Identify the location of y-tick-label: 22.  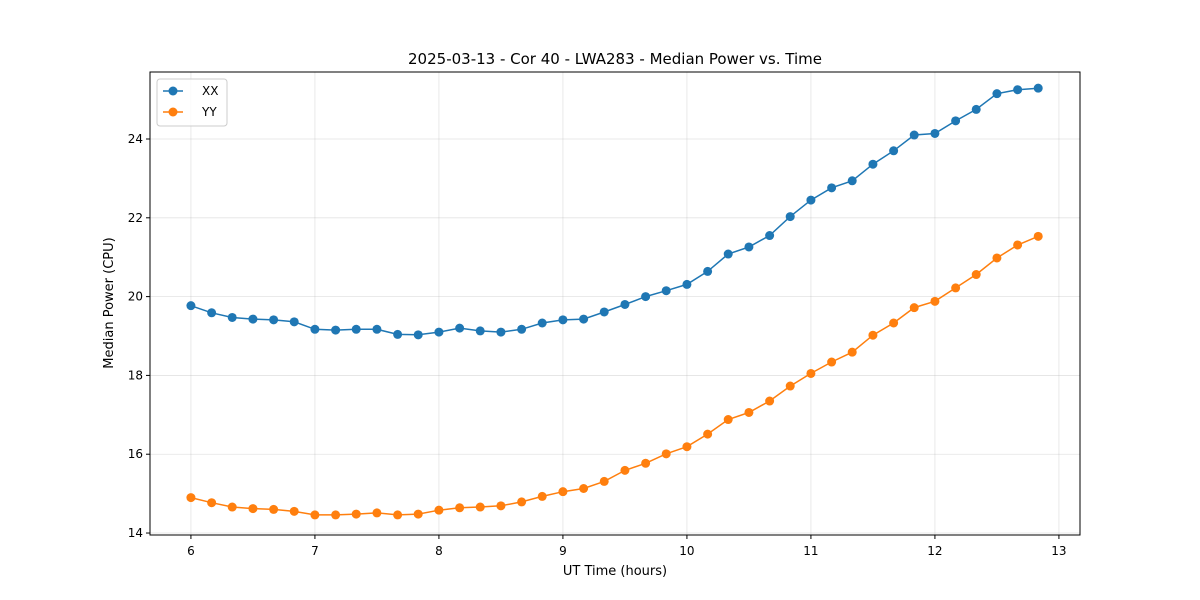
(135, 218).